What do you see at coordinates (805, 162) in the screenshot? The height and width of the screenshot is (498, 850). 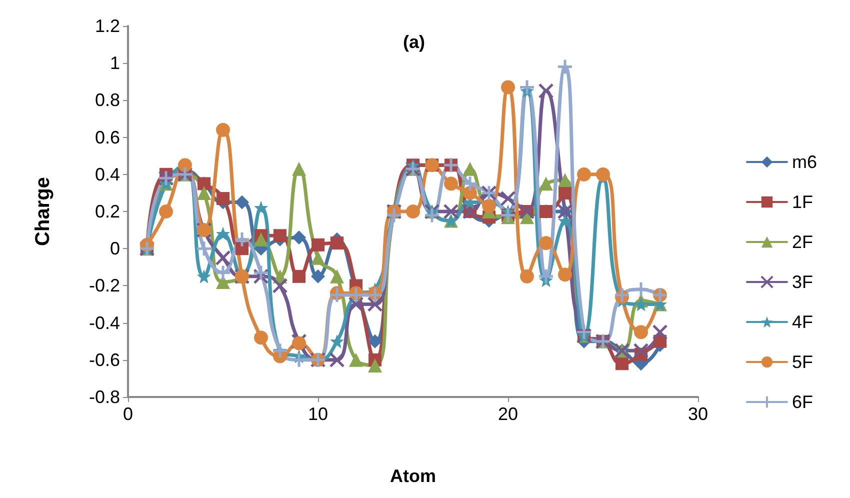 I see `legend-label: m6` at bounding box center [805, 162].